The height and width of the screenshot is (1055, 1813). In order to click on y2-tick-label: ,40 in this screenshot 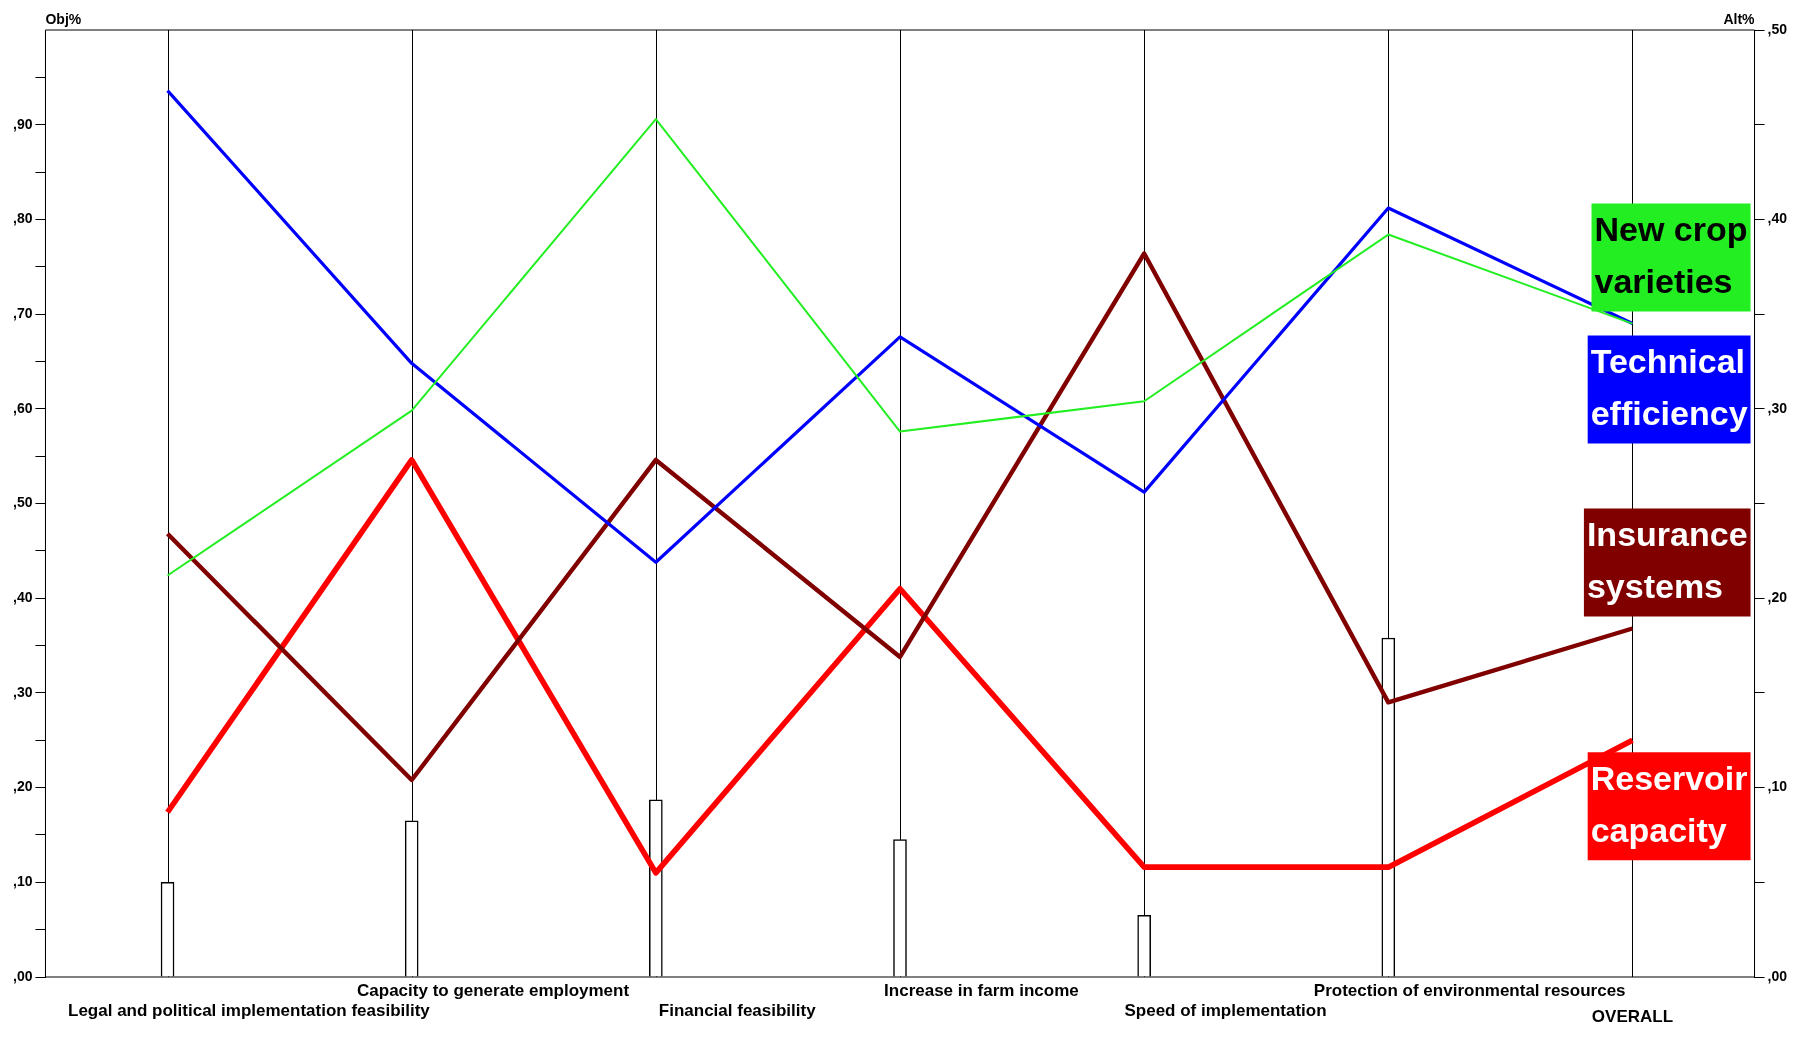, I will do `click(1777, 218)`.